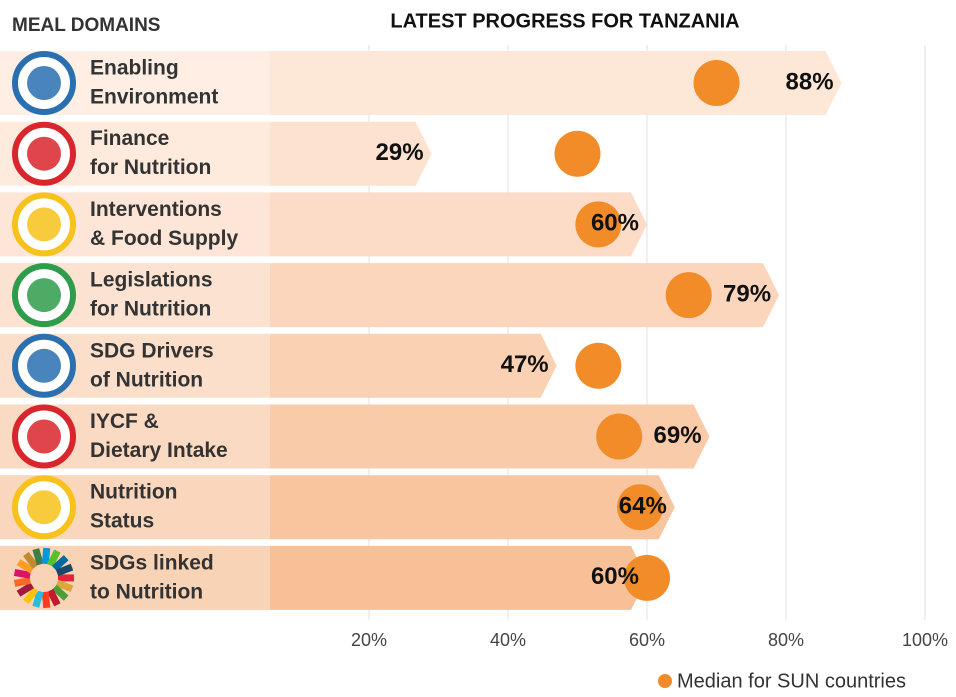 The width and height of the screenshot is (956, 697). I want to click on legend-label: Median for SUN countries, so click(791, 681).